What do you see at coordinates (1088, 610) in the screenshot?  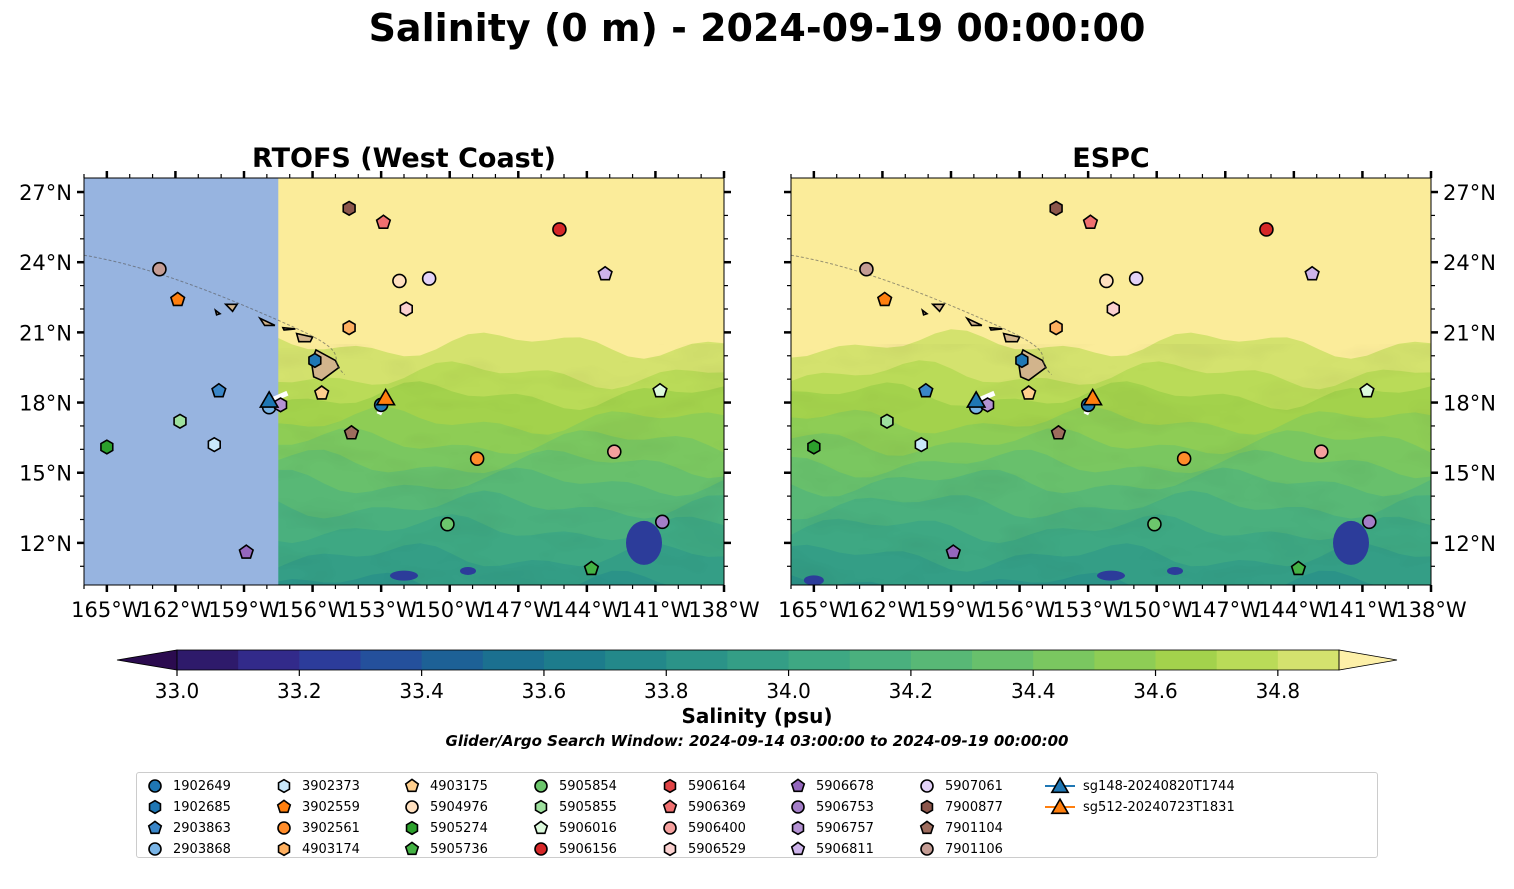 I see `lon-tick-label: 153°W` at bounding box center [1088, 610].